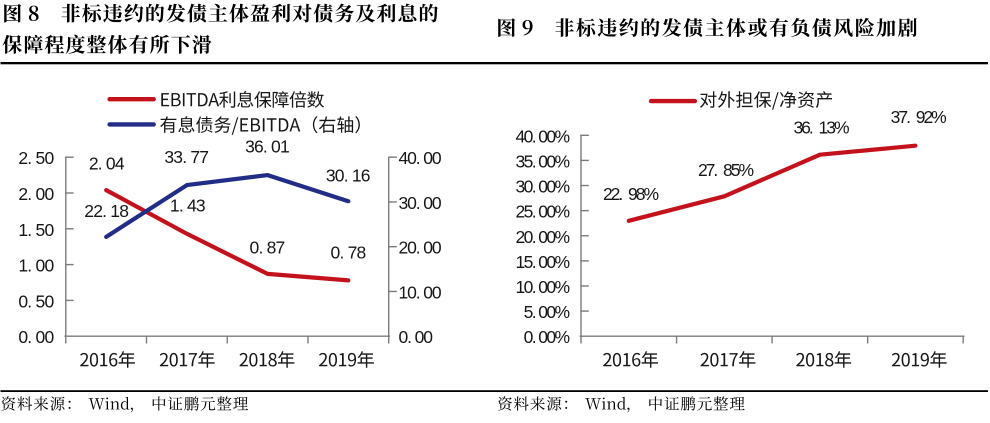 The width and height of the screenshot is (990, 423). I want to click on svg-text: 0. 87, so click(267, 247).